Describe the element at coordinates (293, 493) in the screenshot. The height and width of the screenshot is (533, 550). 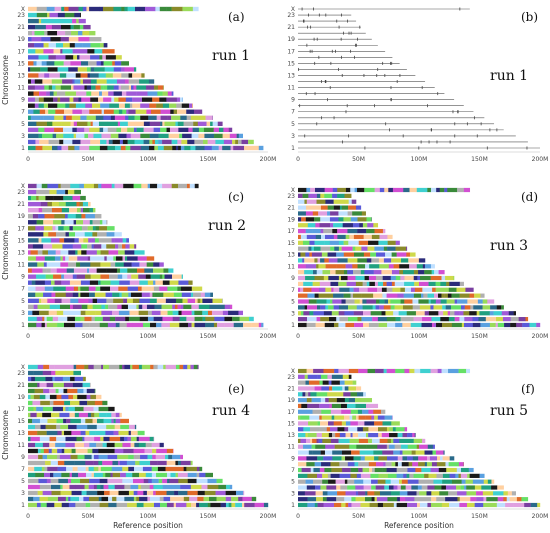
I see `y-tick-label: 3` at that location.